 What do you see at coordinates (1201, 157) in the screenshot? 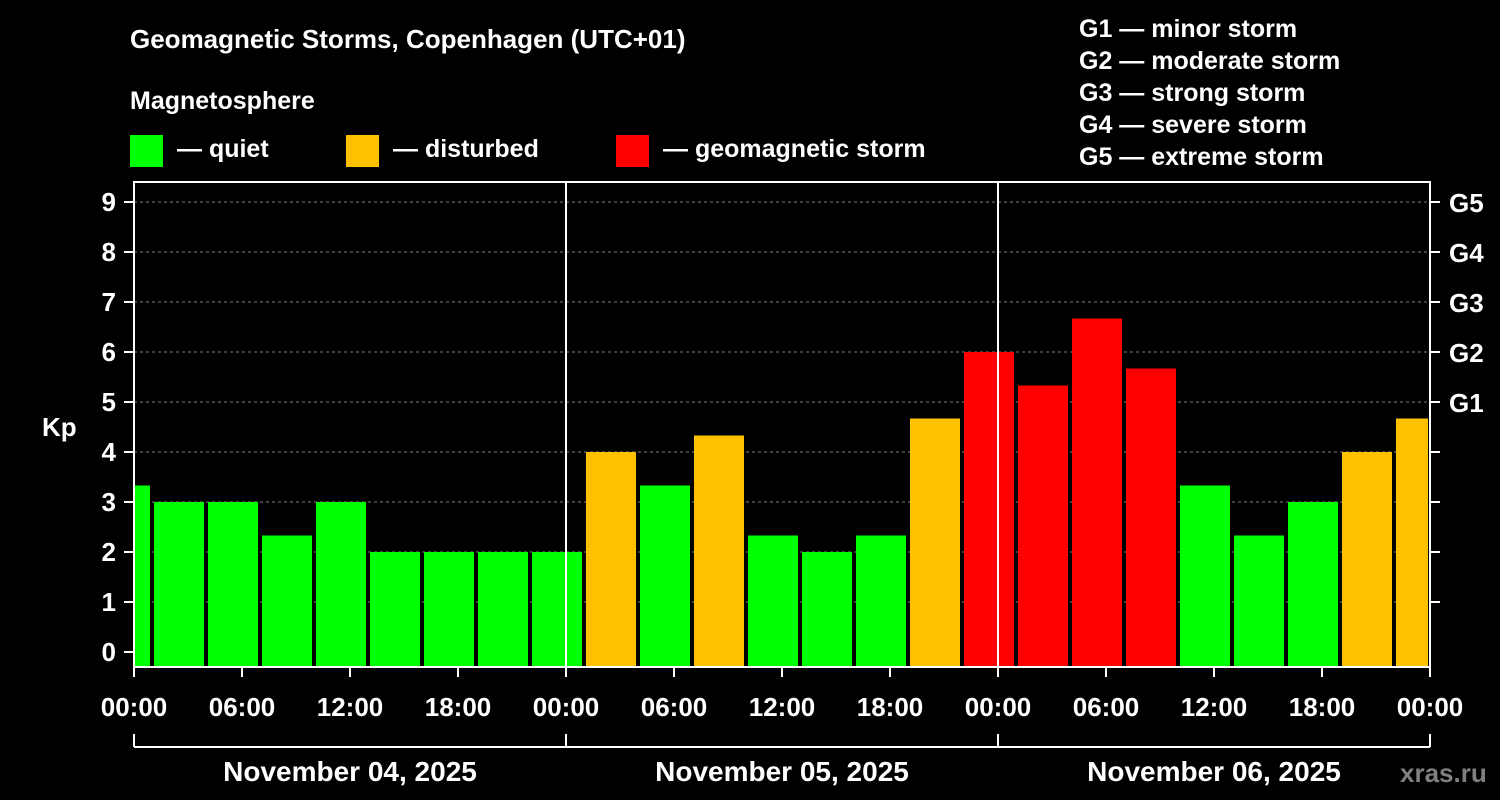
I see `g-legend-item: G5 — extreme storm` at bounding box center [1201, 157].